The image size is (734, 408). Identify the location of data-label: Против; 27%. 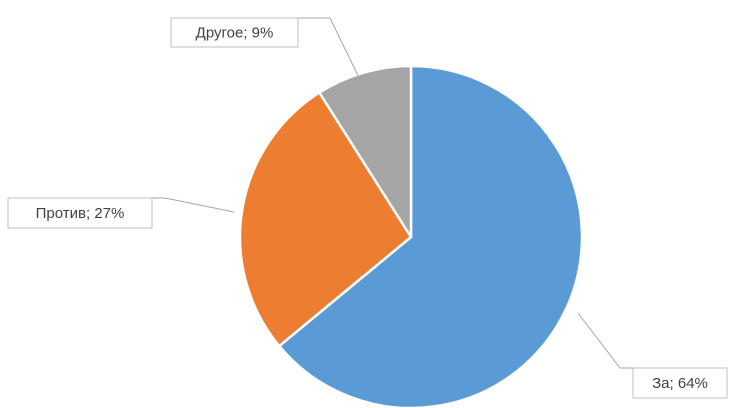
(80, 213).